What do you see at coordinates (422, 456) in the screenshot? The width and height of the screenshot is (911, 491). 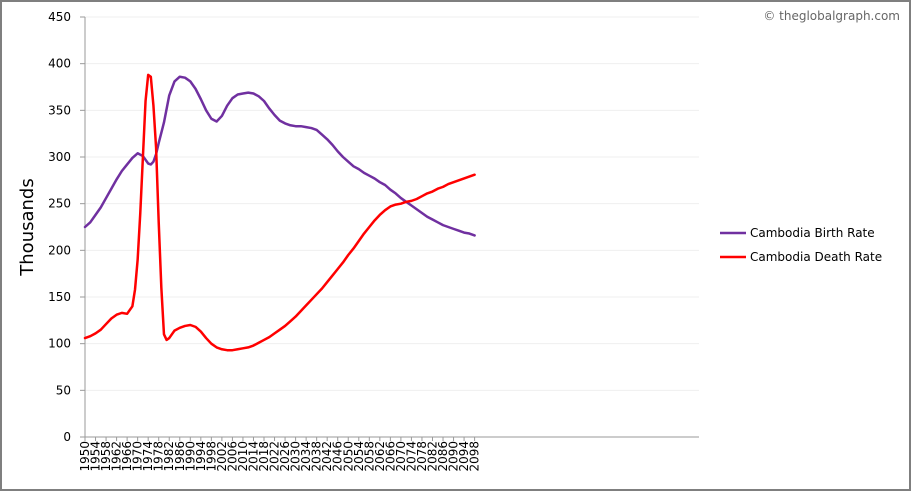 I see `x-tick-label: 2078` at bounding box center [422, 456].